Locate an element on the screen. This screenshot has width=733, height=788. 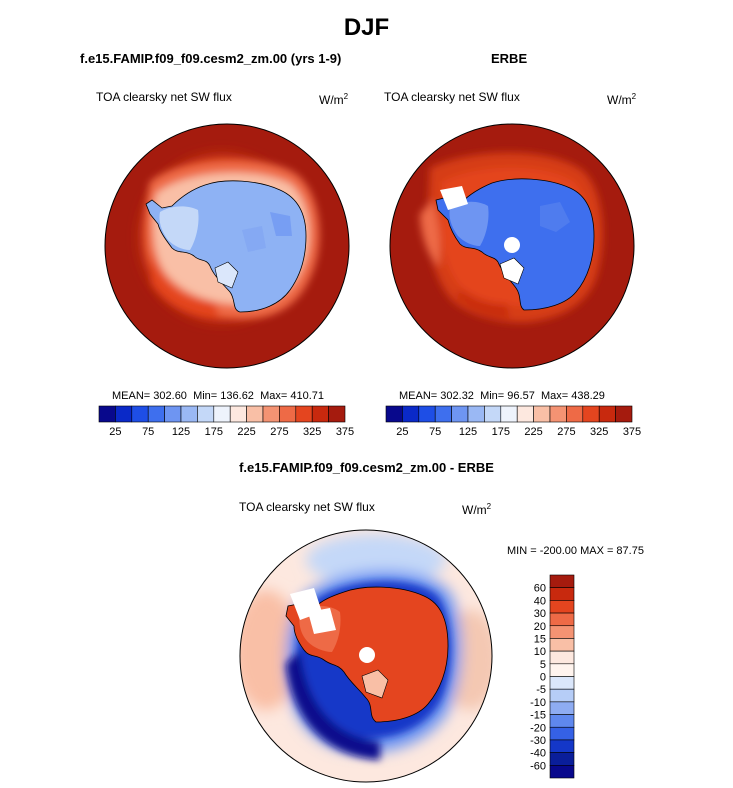
panel-2-map-border is located at coordinates (512, 246).